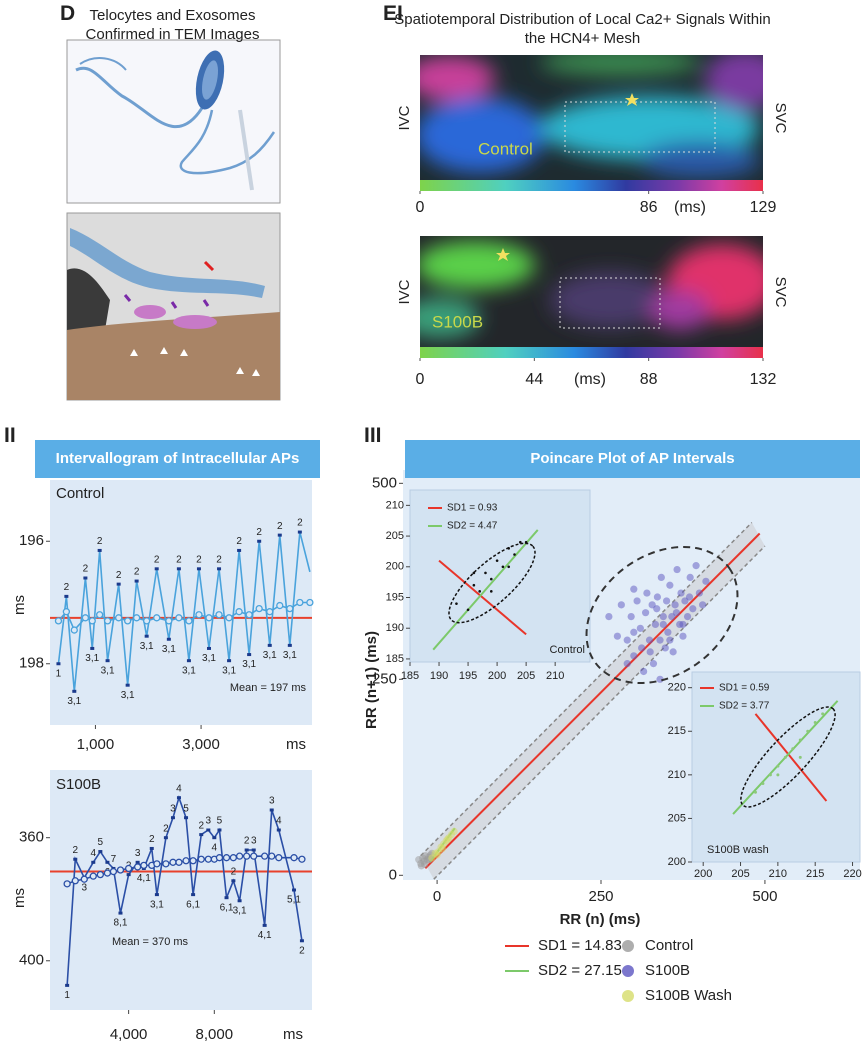 The image size is (863, 1050). I want to click on legend-label: SD2 = 4.47, so click(472, 526).